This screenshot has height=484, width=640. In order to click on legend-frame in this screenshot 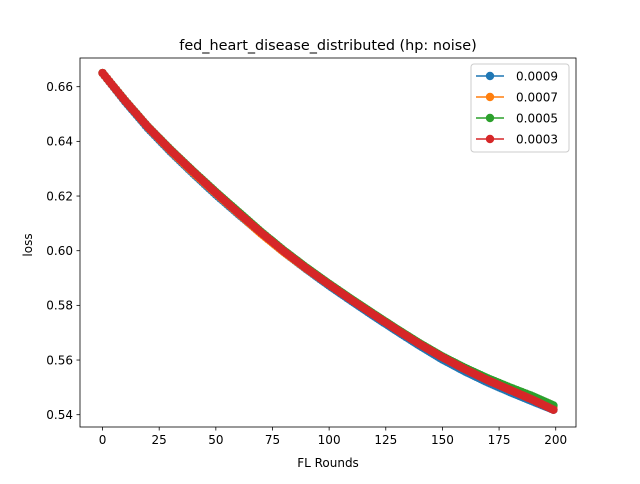, I will do `click(520, 108)`.